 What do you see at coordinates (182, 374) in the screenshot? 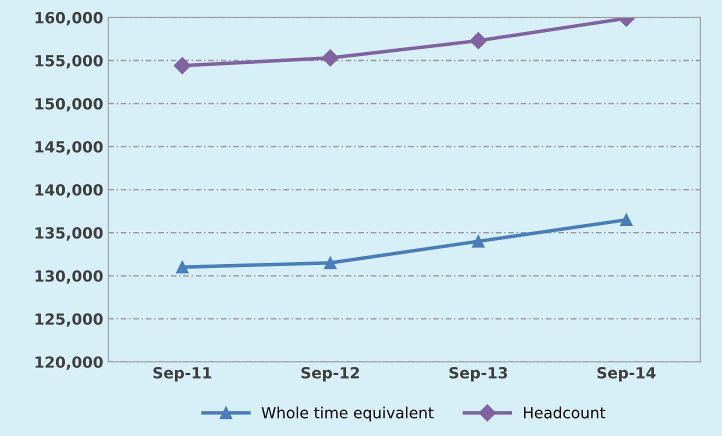
I see `x-tick-label: Sep-11` at bounding box center [182, 374].